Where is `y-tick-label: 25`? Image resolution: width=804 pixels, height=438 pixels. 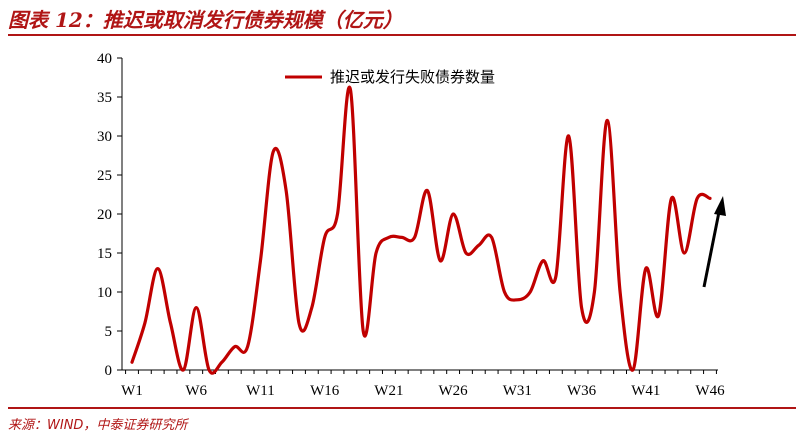
y-tick-label: 25 is located at coordinates (104, 176).